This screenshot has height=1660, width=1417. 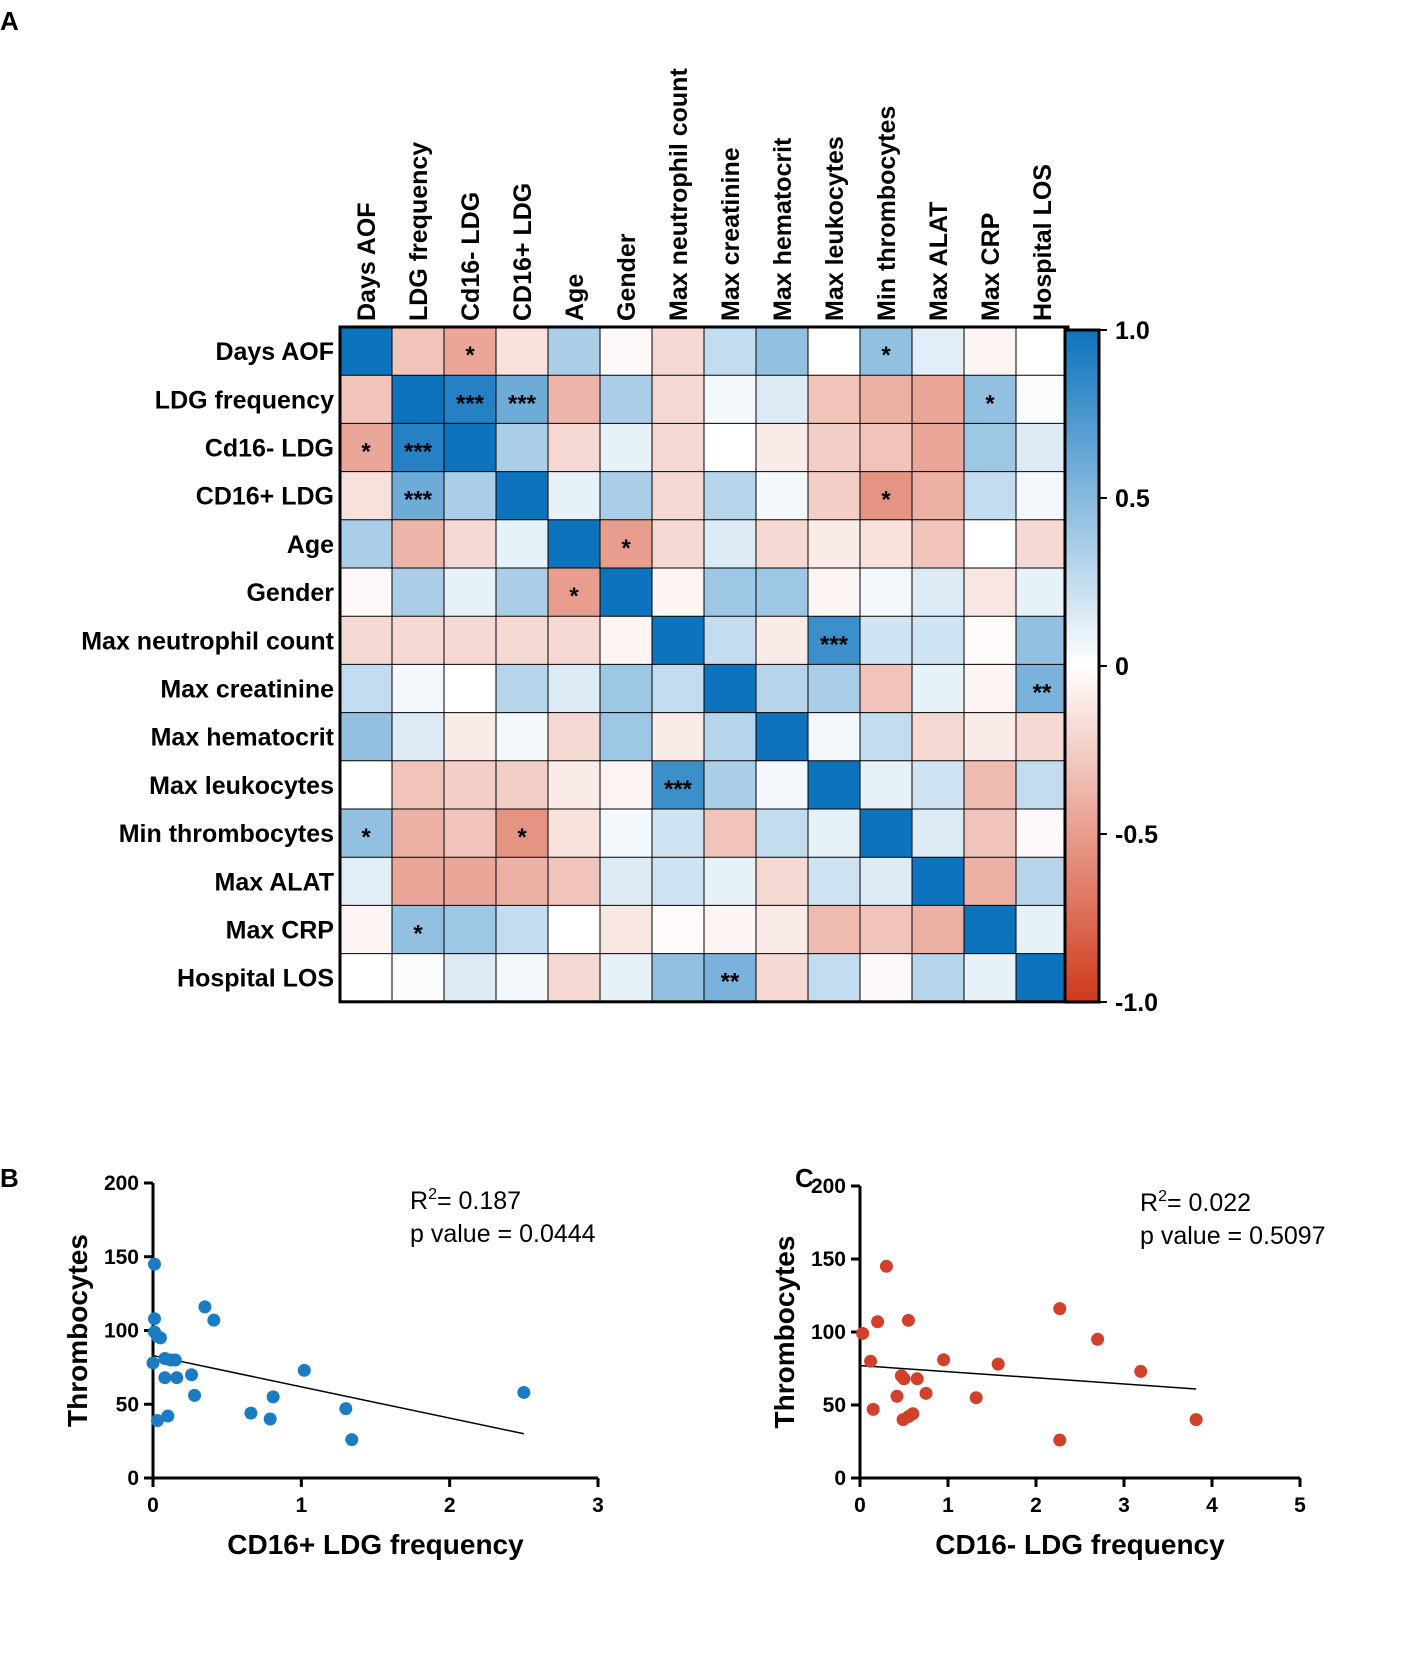 I want to click on column-label: Max ALAT, so click(x=939, y=261).